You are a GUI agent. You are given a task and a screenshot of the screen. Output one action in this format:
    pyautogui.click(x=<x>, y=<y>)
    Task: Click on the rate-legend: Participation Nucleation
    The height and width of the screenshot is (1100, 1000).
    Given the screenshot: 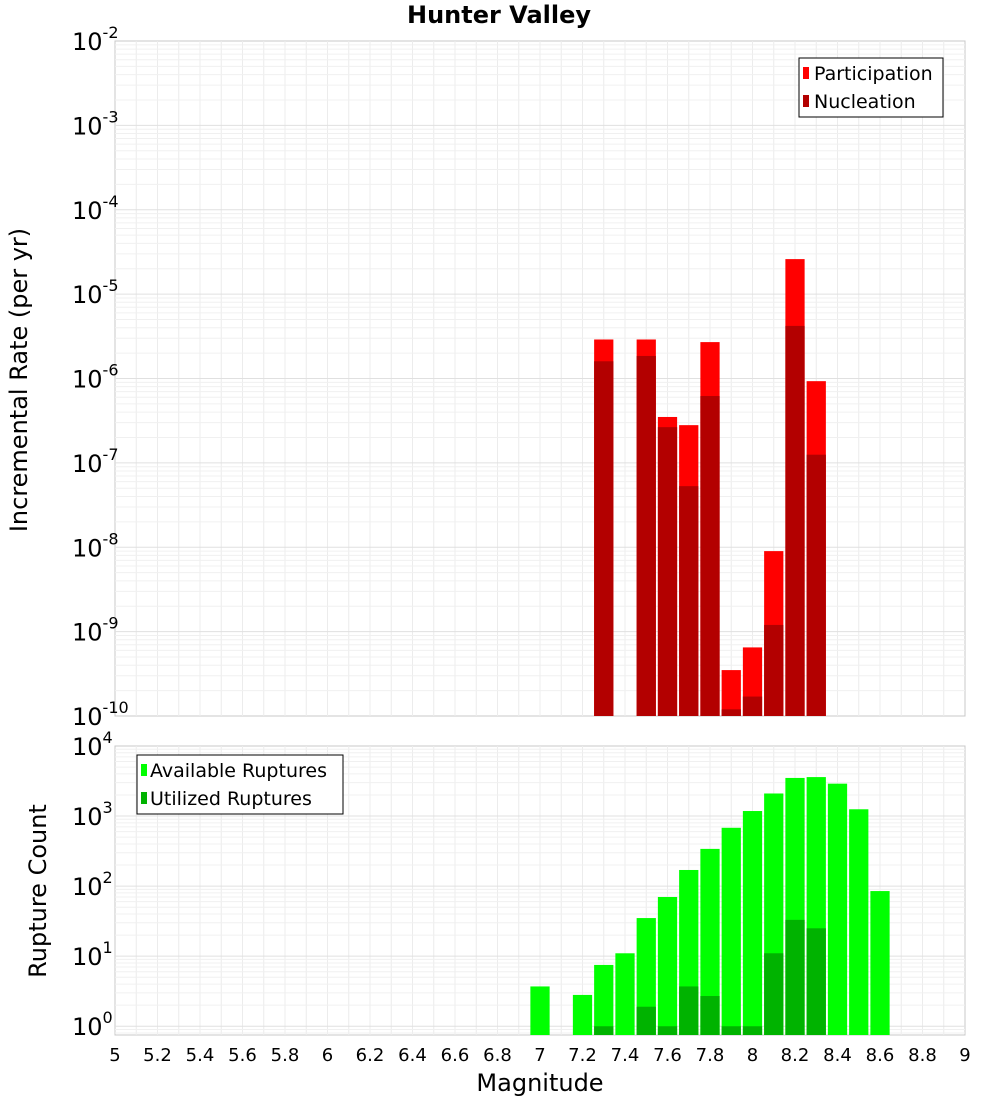 What is the action you would take?
    pyautogui.click(x=871, y=87)
    